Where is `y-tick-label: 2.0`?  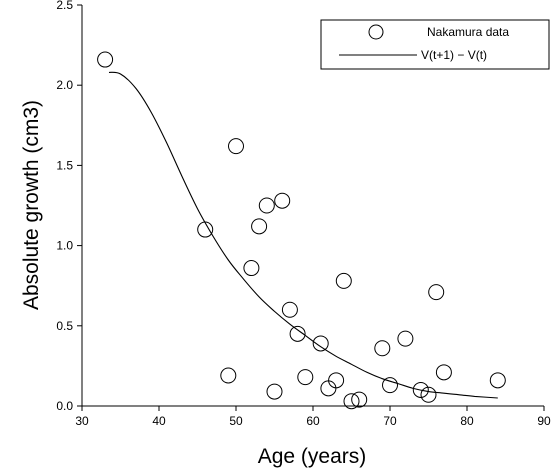 y-tick-label: 2.0 is located at coordinates (64, 85).